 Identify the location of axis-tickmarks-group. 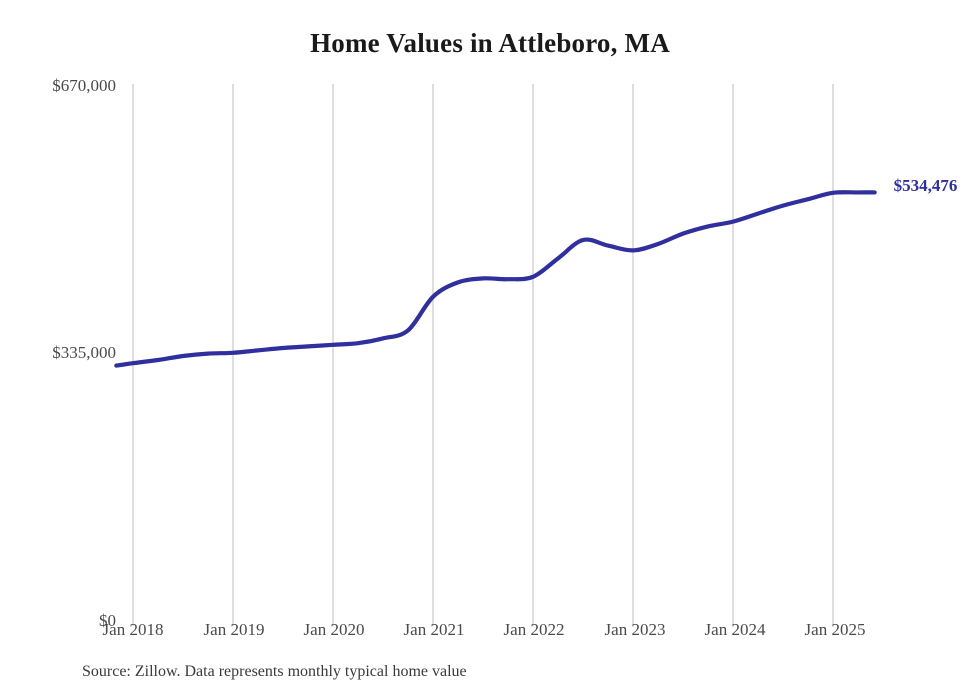
(483, 623).